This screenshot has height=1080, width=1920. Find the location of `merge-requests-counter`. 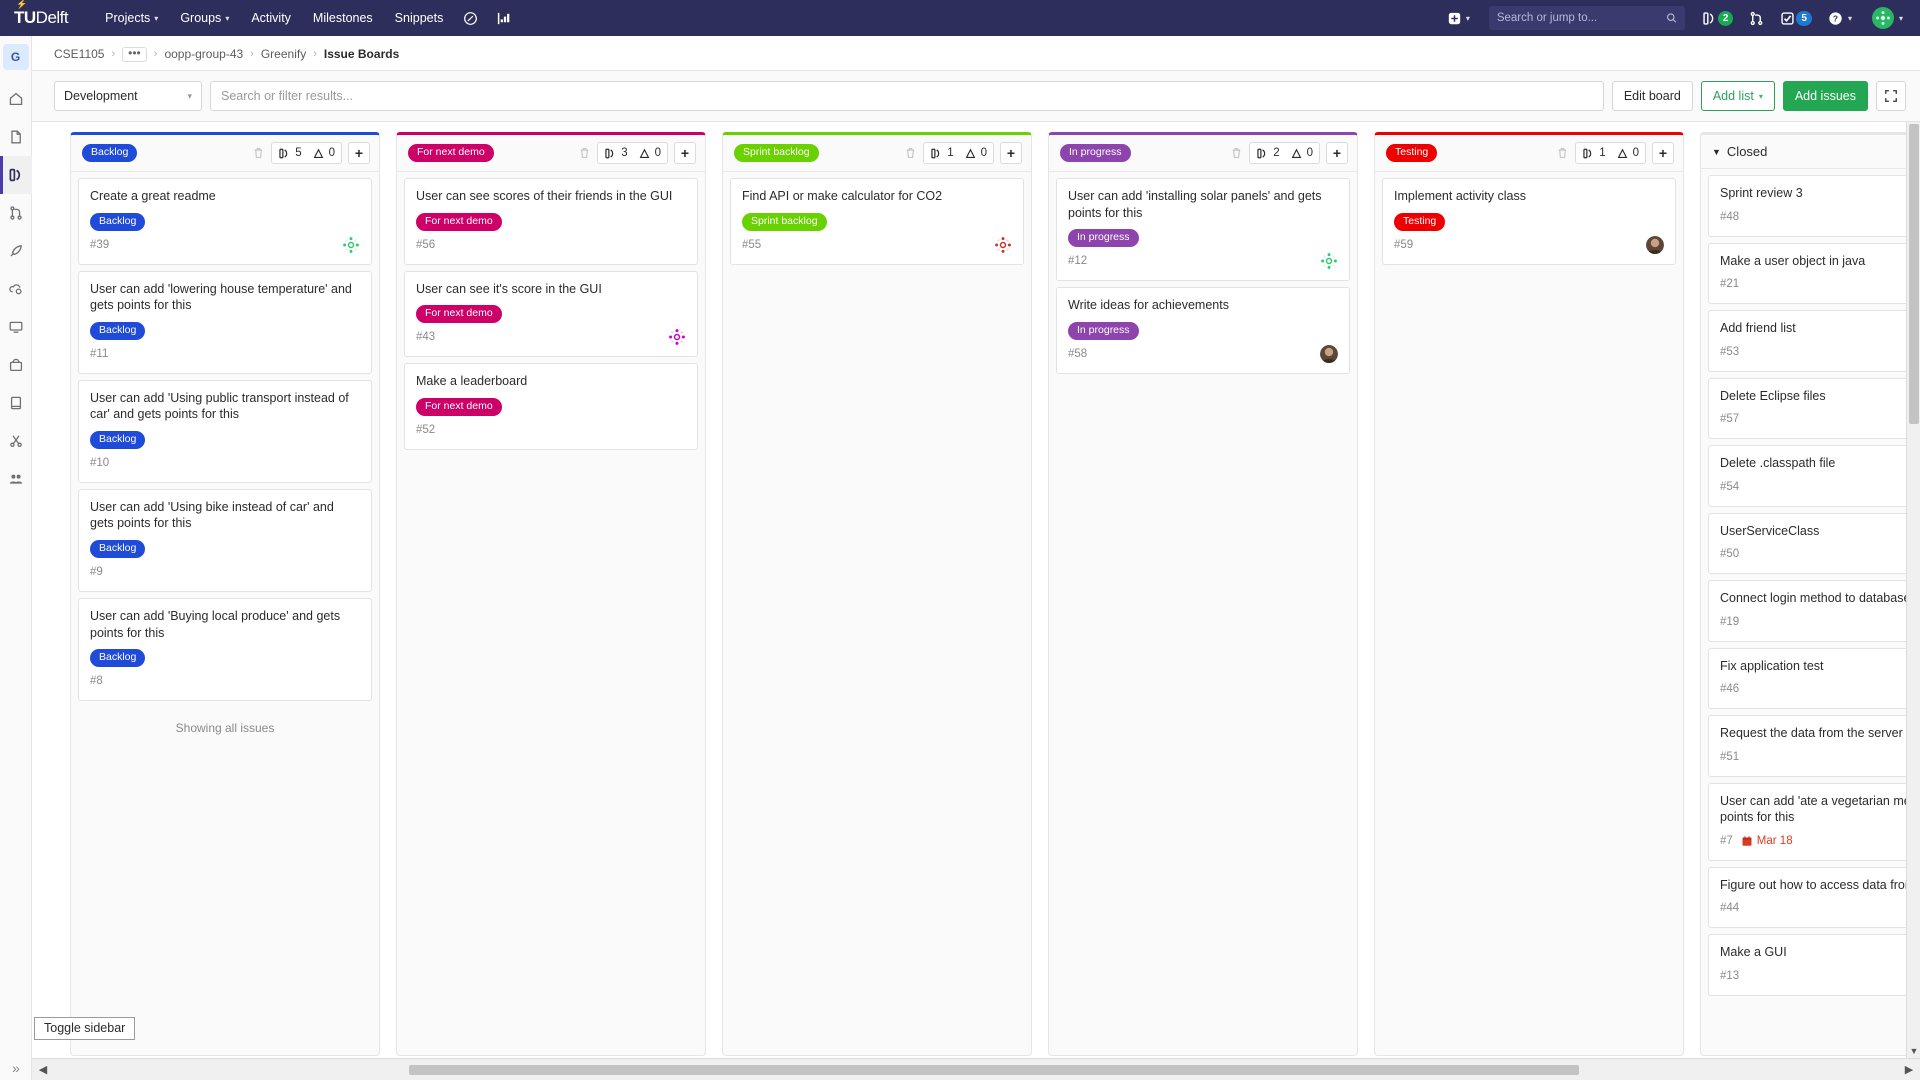

merge-requests-counter is located at coordinates (1756, 18).